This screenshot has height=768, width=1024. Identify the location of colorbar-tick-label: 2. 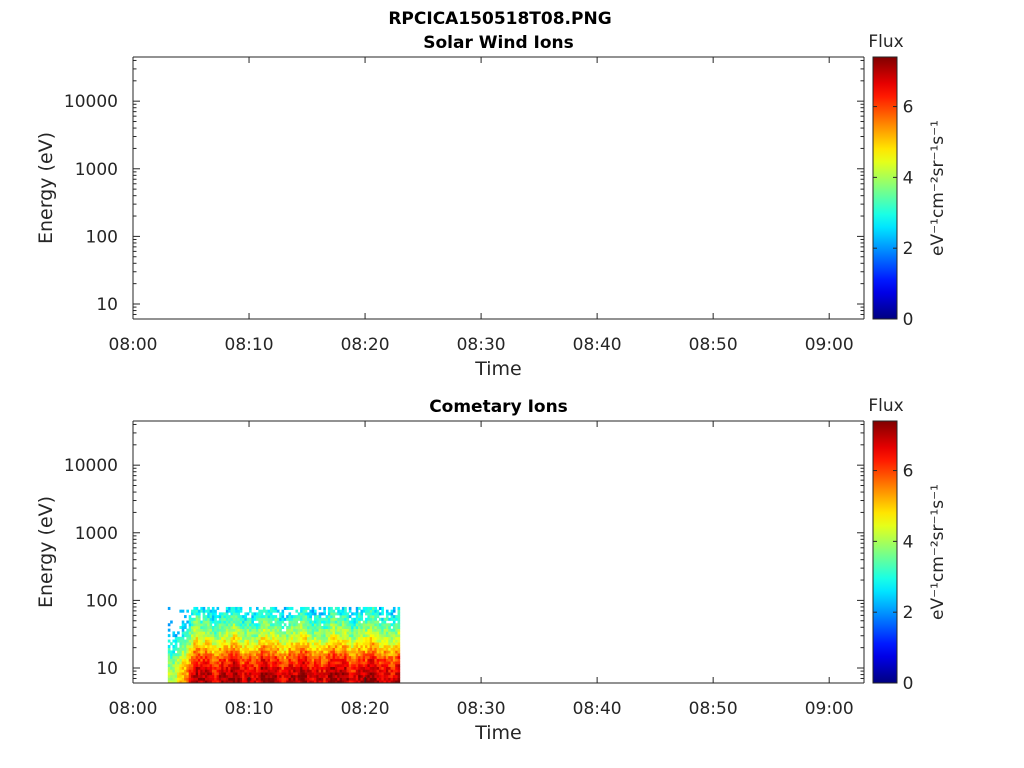
(908, 249).